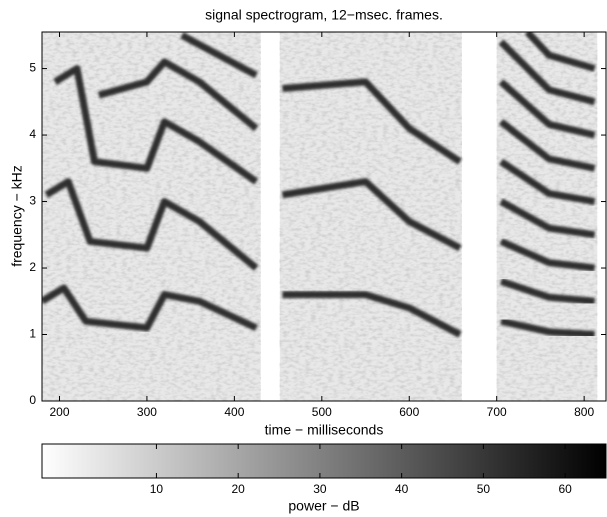 Image resolution: width=607 pixels, height=517 pixels. What do you see at coordinates (17, 216) in the screenshot?
I see `y-axis-label: frequency − kHz` at bounding box center [17, 216].